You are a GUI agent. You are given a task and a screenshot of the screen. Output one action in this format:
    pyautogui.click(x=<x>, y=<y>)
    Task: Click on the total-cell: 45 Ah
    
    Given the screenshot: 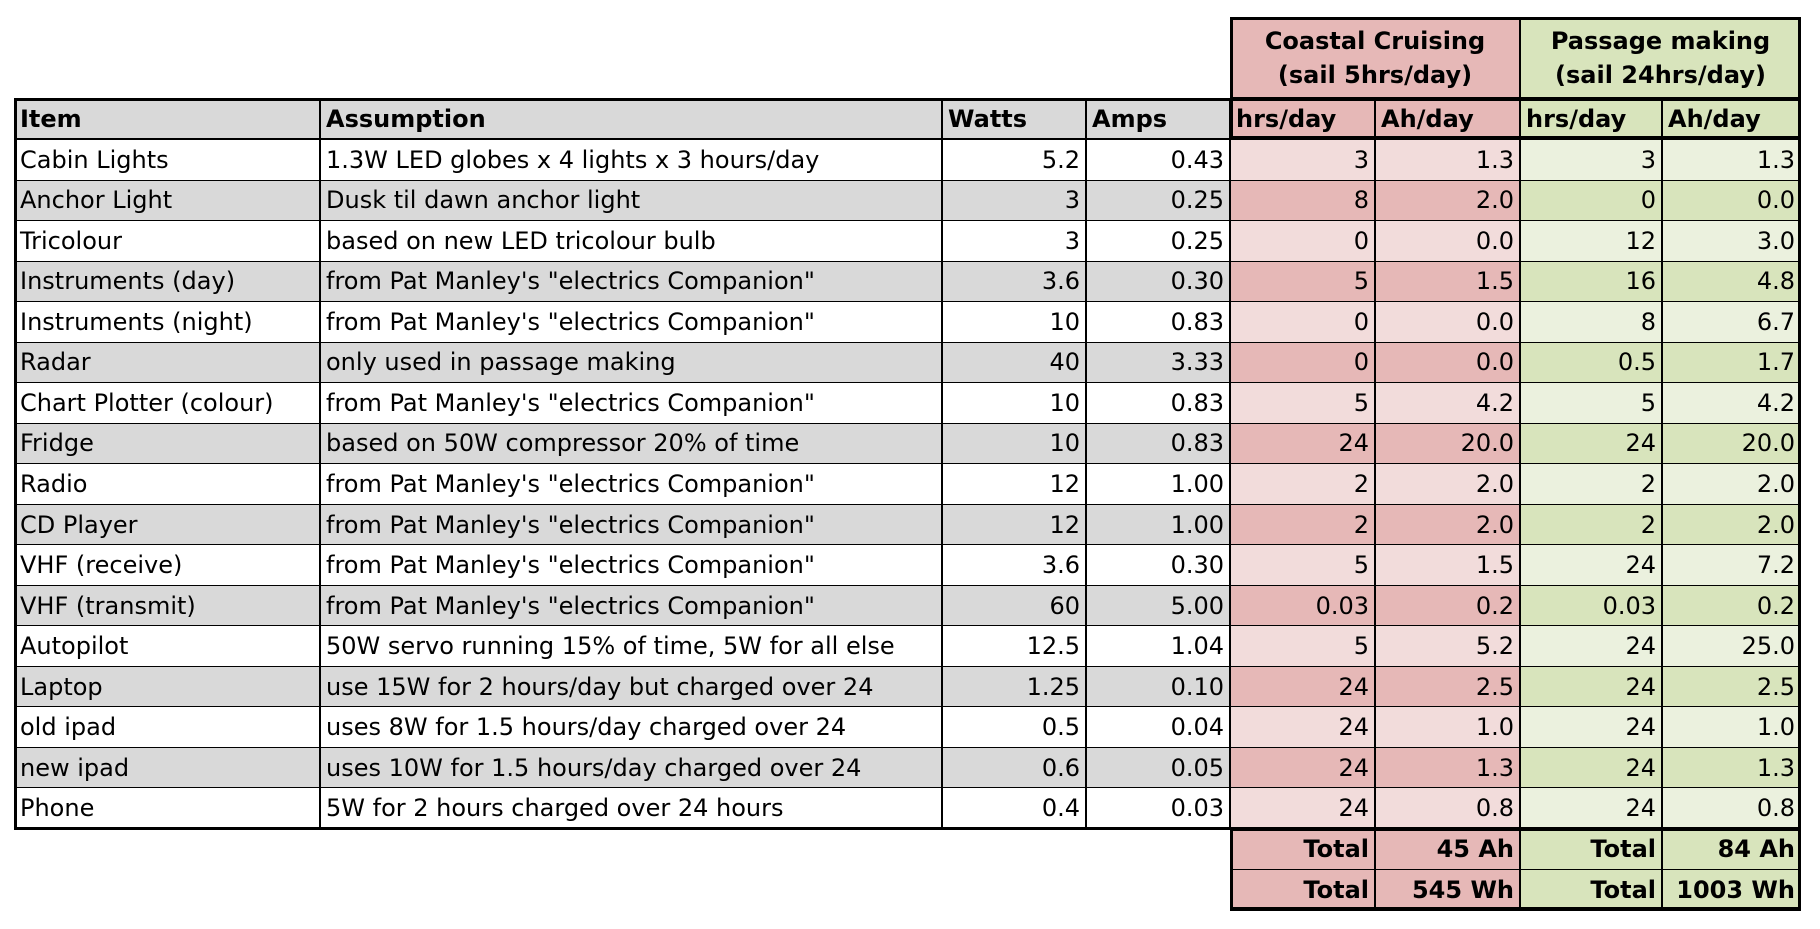 What is the action you would take?
    pyautogui.click(x=1447, y=849)
    